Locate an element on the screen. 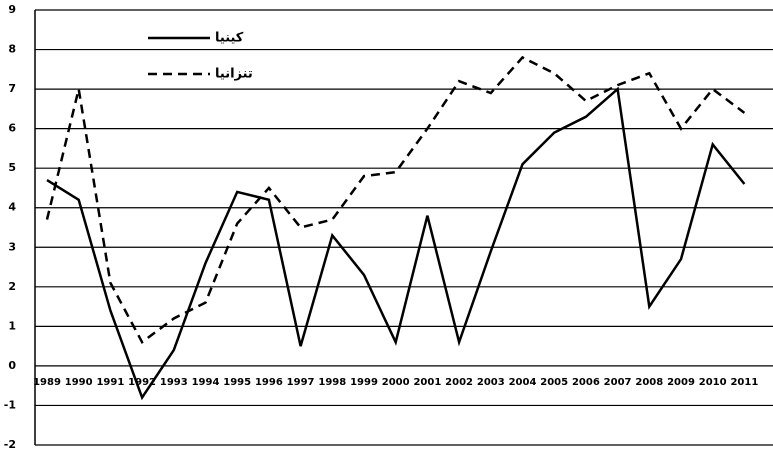 This screenshot has height=455, width=773. x-tick-label: 2010 is located at coordinates (713, 382).